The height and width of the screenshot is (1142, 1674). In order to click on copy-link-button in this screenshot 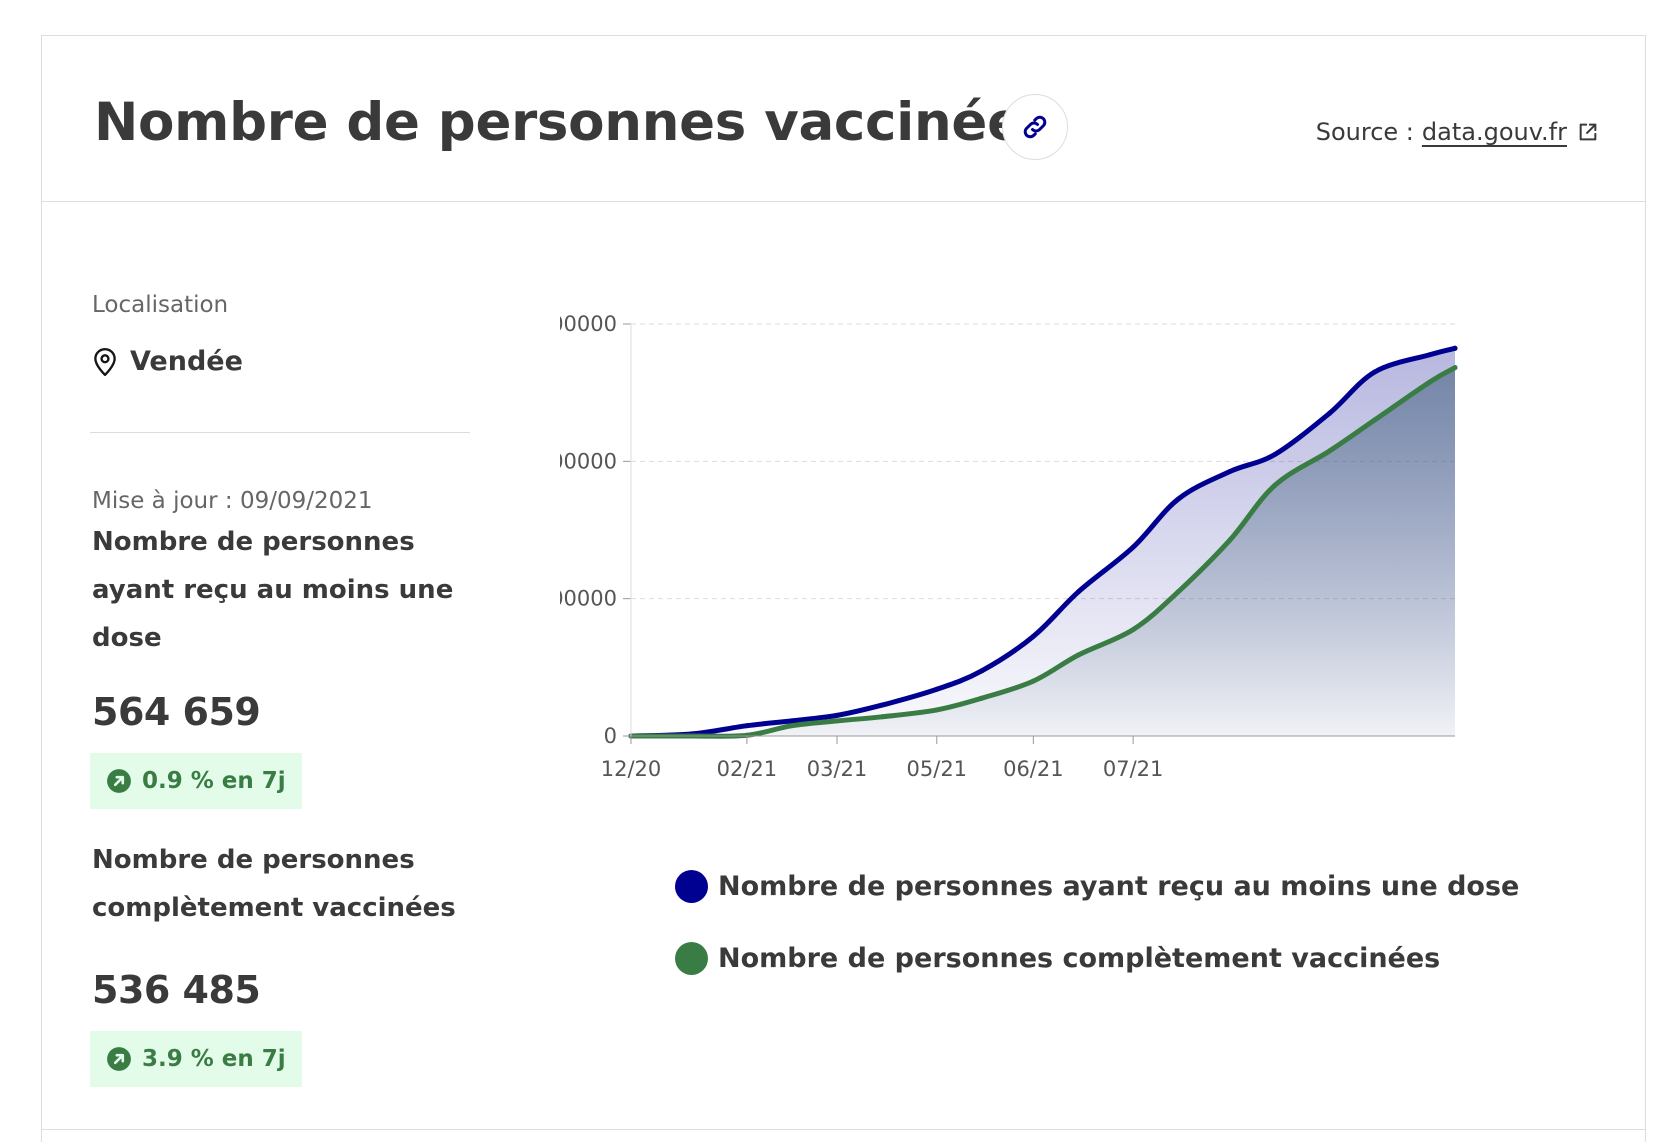, I will do `click(1035, 127)`.